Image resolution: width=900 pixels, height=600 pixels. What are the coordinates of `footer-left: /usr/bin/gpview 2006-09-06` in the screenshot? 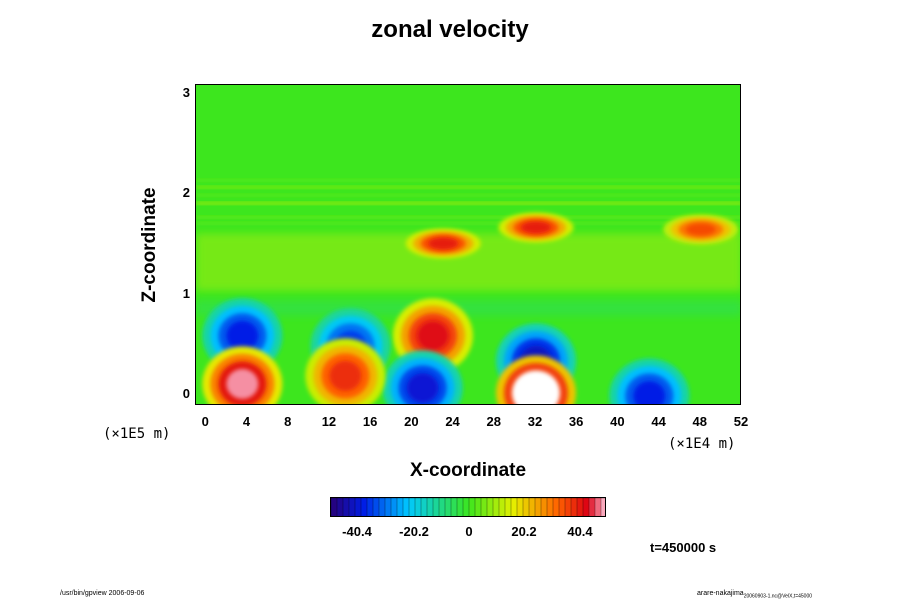 It's located at (102, 593).